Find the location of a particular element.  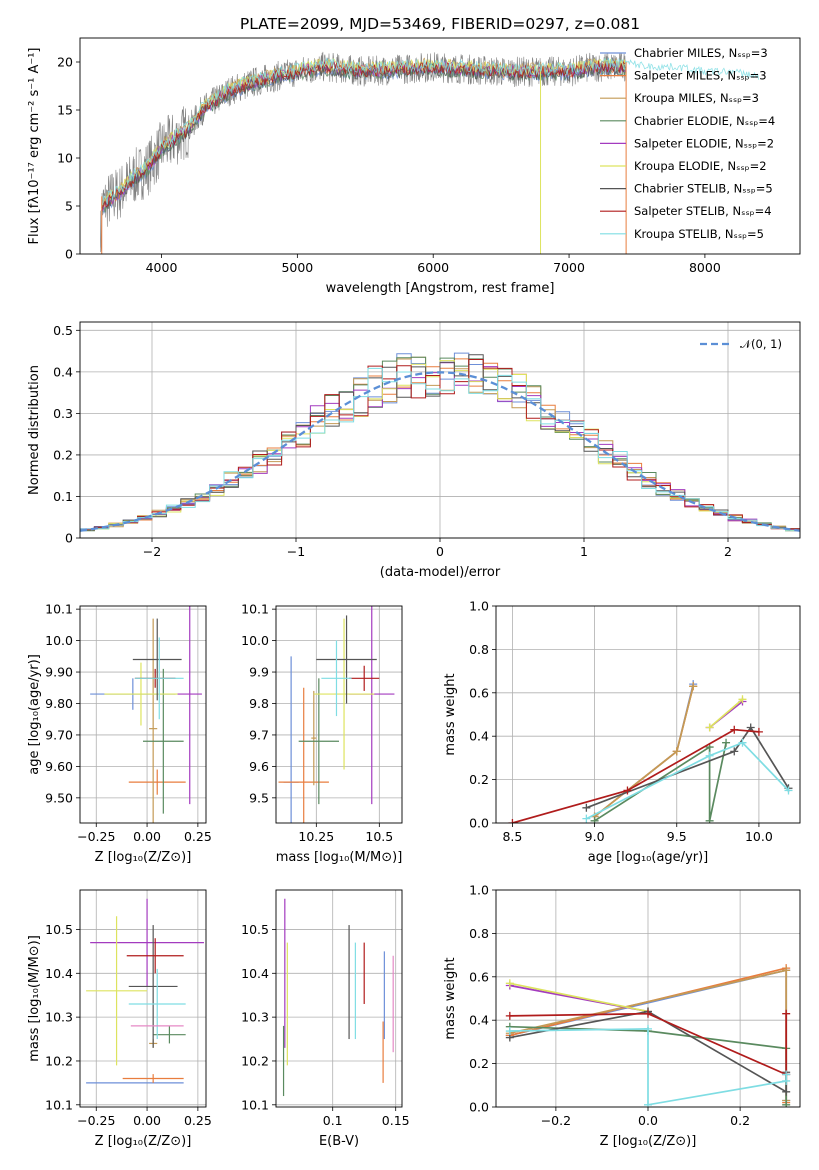

weight-lines is located at coordinates (648, 1035).